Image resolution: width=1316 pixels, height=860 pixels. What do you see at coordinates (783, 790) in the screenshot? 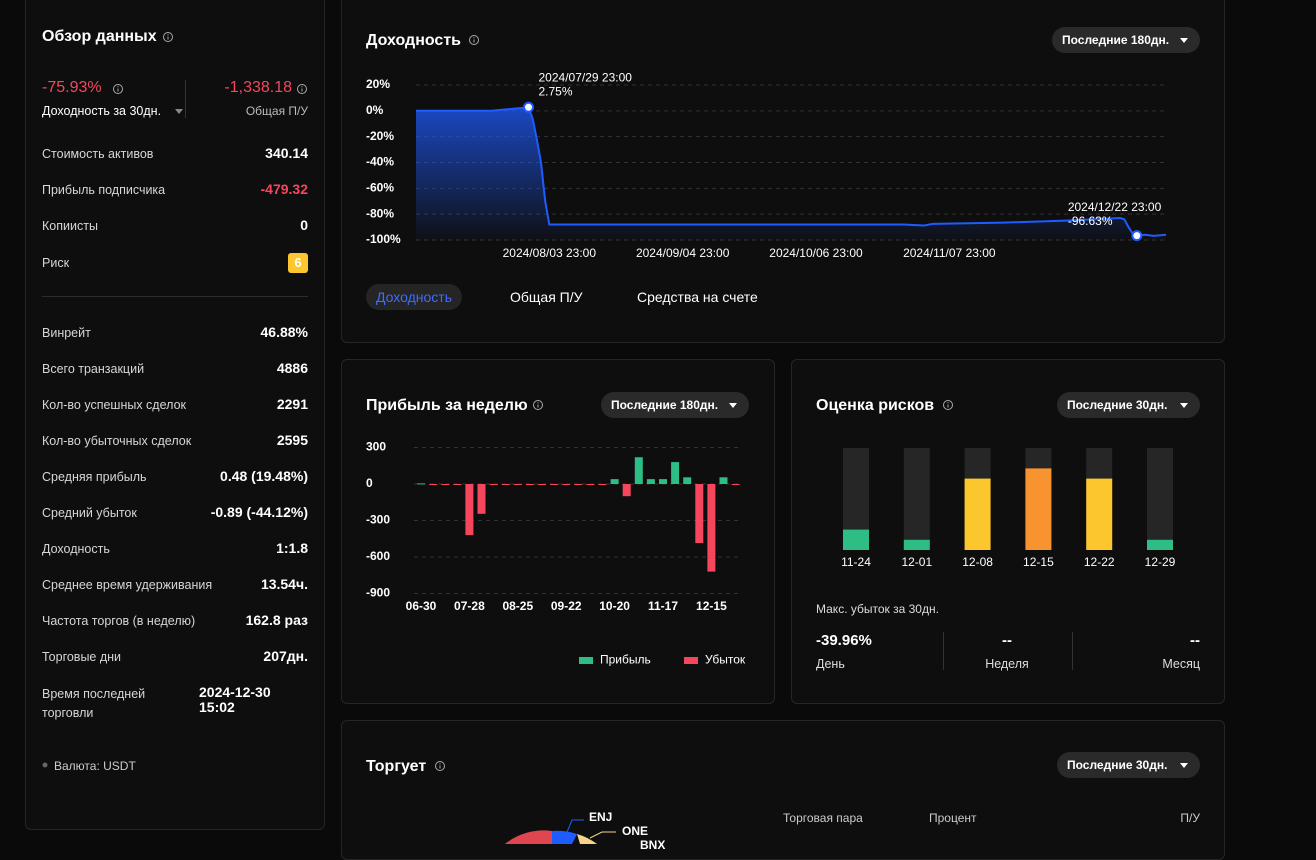
I see `trading-card` at bounding box center [783, 790].